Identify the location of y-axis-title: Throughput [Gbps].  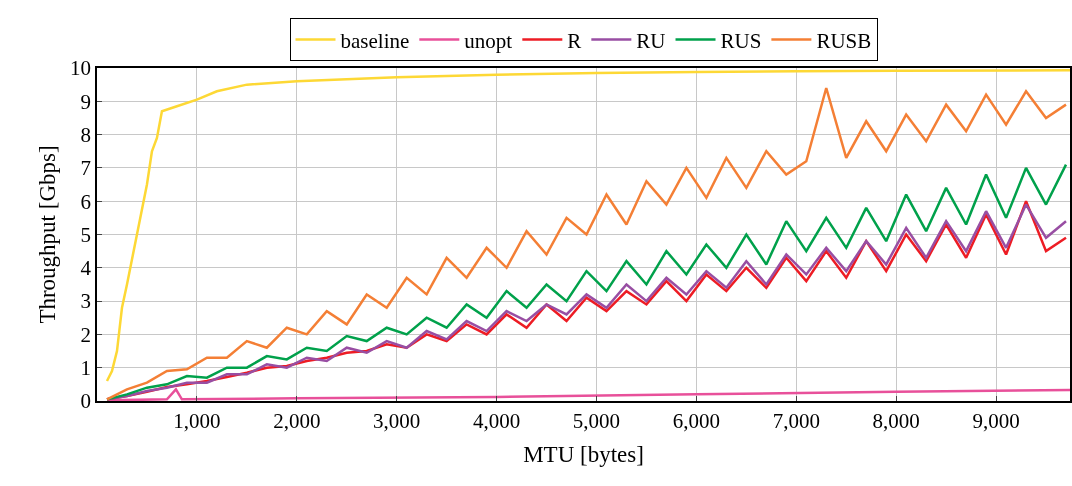
(47, 234).